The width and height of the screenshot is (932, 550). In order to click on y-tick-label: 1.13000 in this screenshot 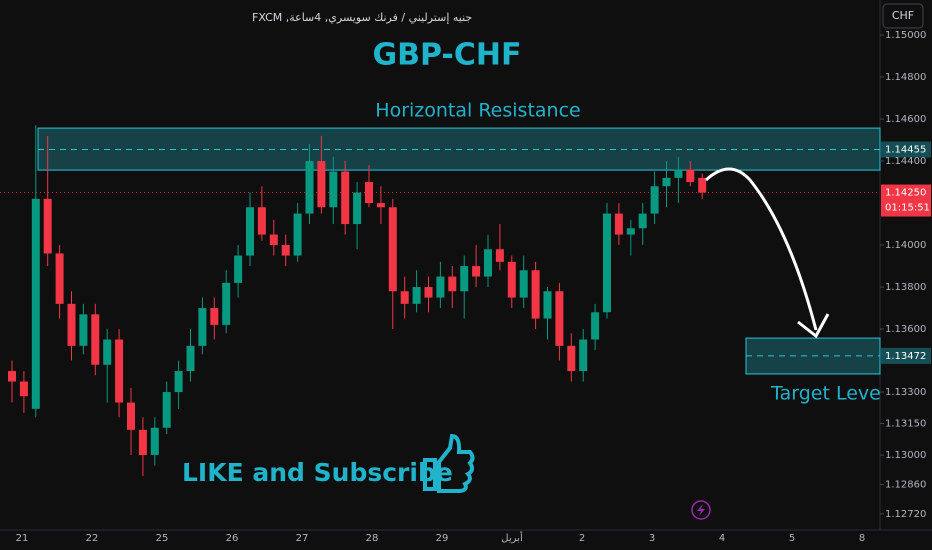, I will do `click(905, 455)`.